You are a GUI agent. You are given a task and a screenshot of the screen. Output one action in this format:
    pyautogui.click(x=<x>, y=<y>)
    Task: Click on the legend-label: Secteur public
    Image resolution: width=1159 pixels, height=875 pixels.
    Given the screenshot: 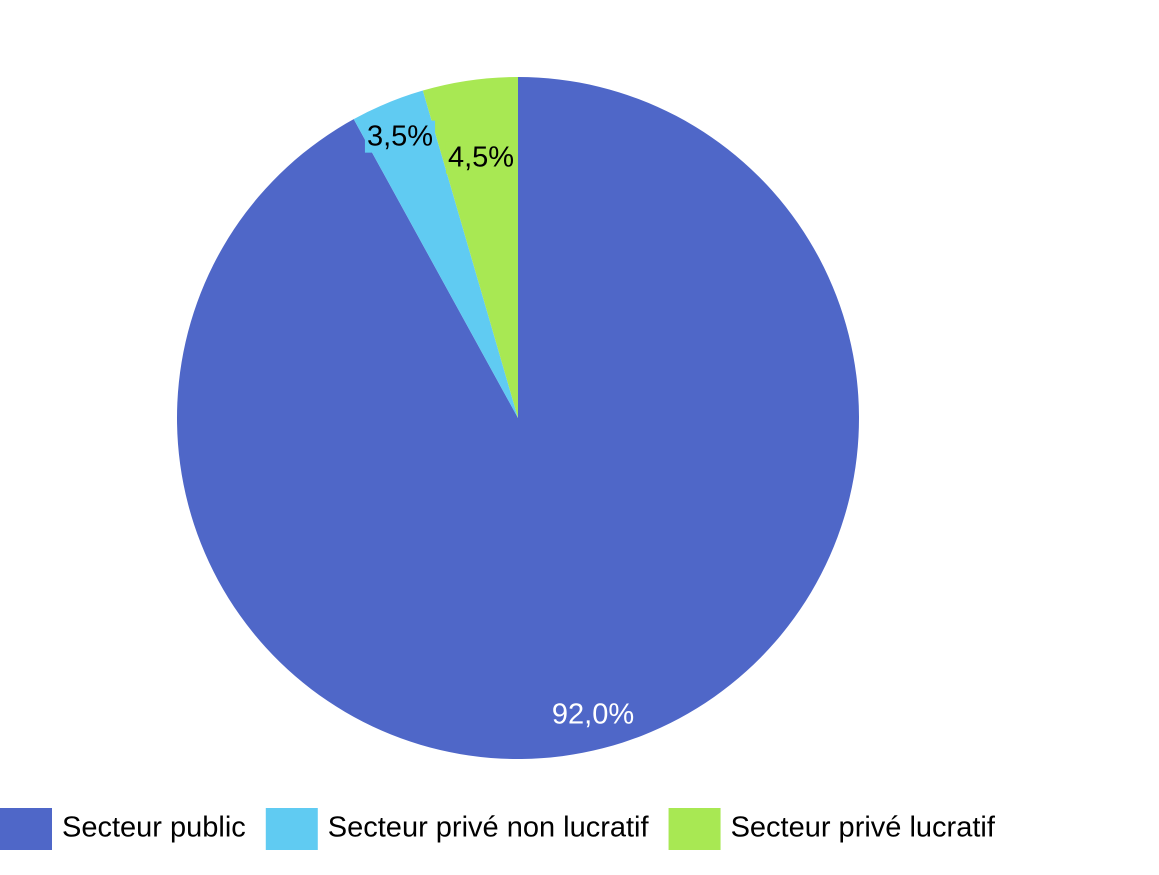 What is the action you would take?
    pyautogui.click(x=154, y=828)
    